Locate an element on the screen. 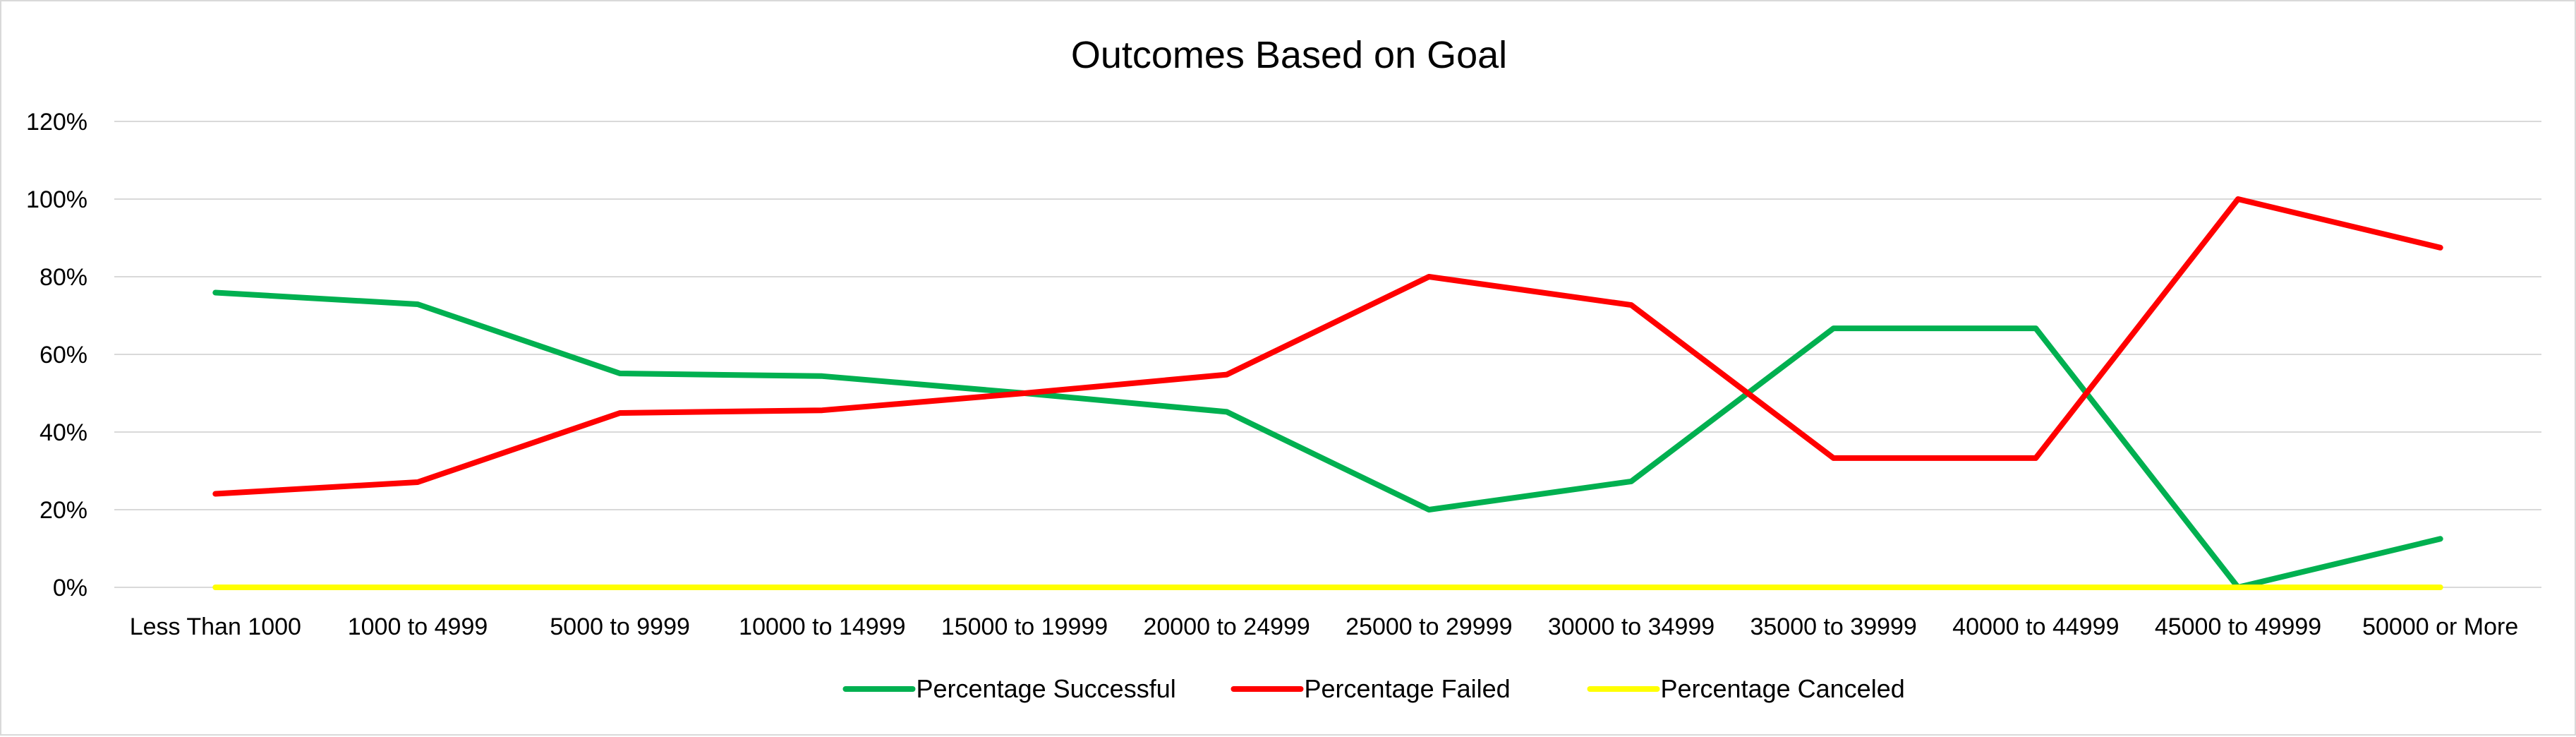 The height and width of the screenshot is (737, 2576). y-tick-label: 20% is located at coordinates (64, 510).